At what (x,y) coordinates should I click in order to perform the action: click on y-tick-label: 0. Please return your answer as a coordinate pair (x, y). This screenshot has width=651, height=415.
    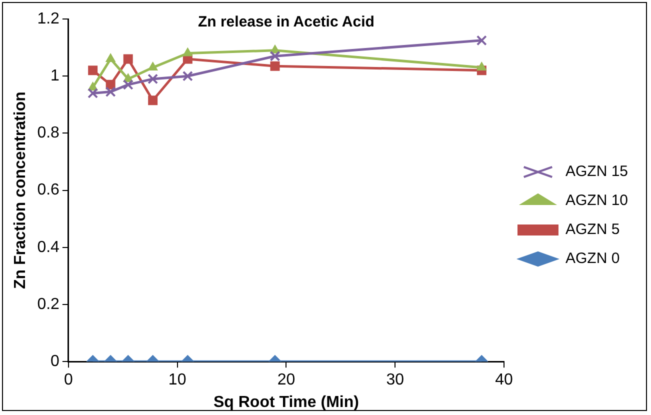
    Looking at the image, I should click on (55, 361).